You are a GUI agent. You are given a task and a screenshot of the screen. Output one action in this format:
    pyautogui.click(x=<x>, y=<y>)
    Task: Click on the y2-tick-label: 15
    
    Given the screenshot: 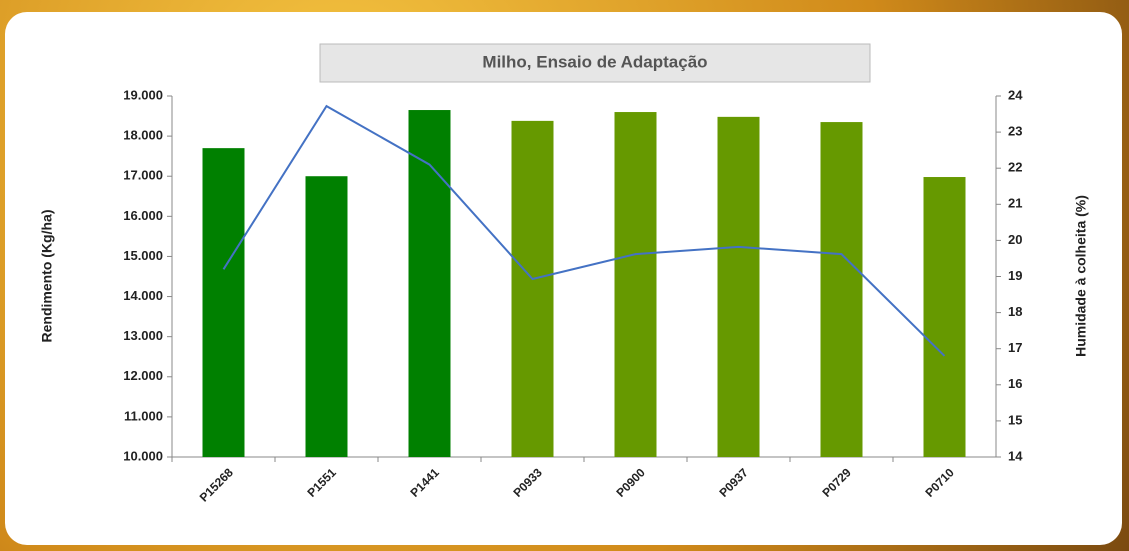 What is the action you would take?
    pyautogui.click(x=1015, y=419)
    